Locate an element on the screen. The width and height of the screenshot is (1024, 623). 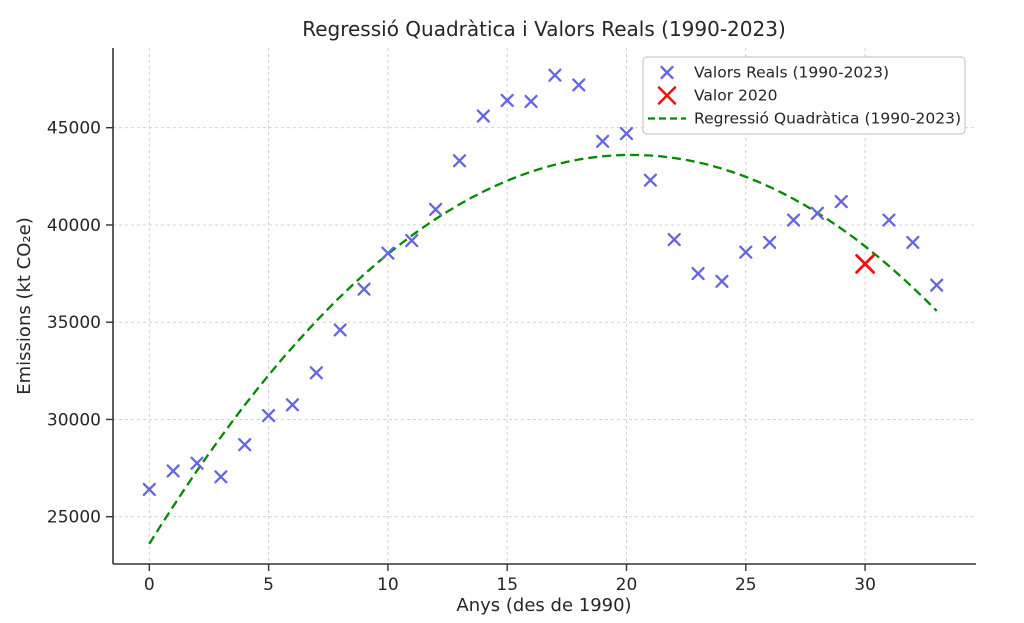
y-tick-label-40000: 40000 is located at coordinates (74, 226).